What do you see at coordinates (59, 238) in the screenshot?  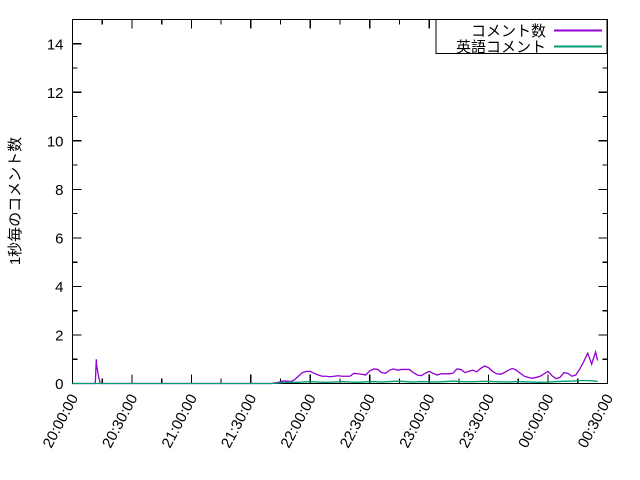 I see `y-tick-label: 6` at bounding box center [59, 238].